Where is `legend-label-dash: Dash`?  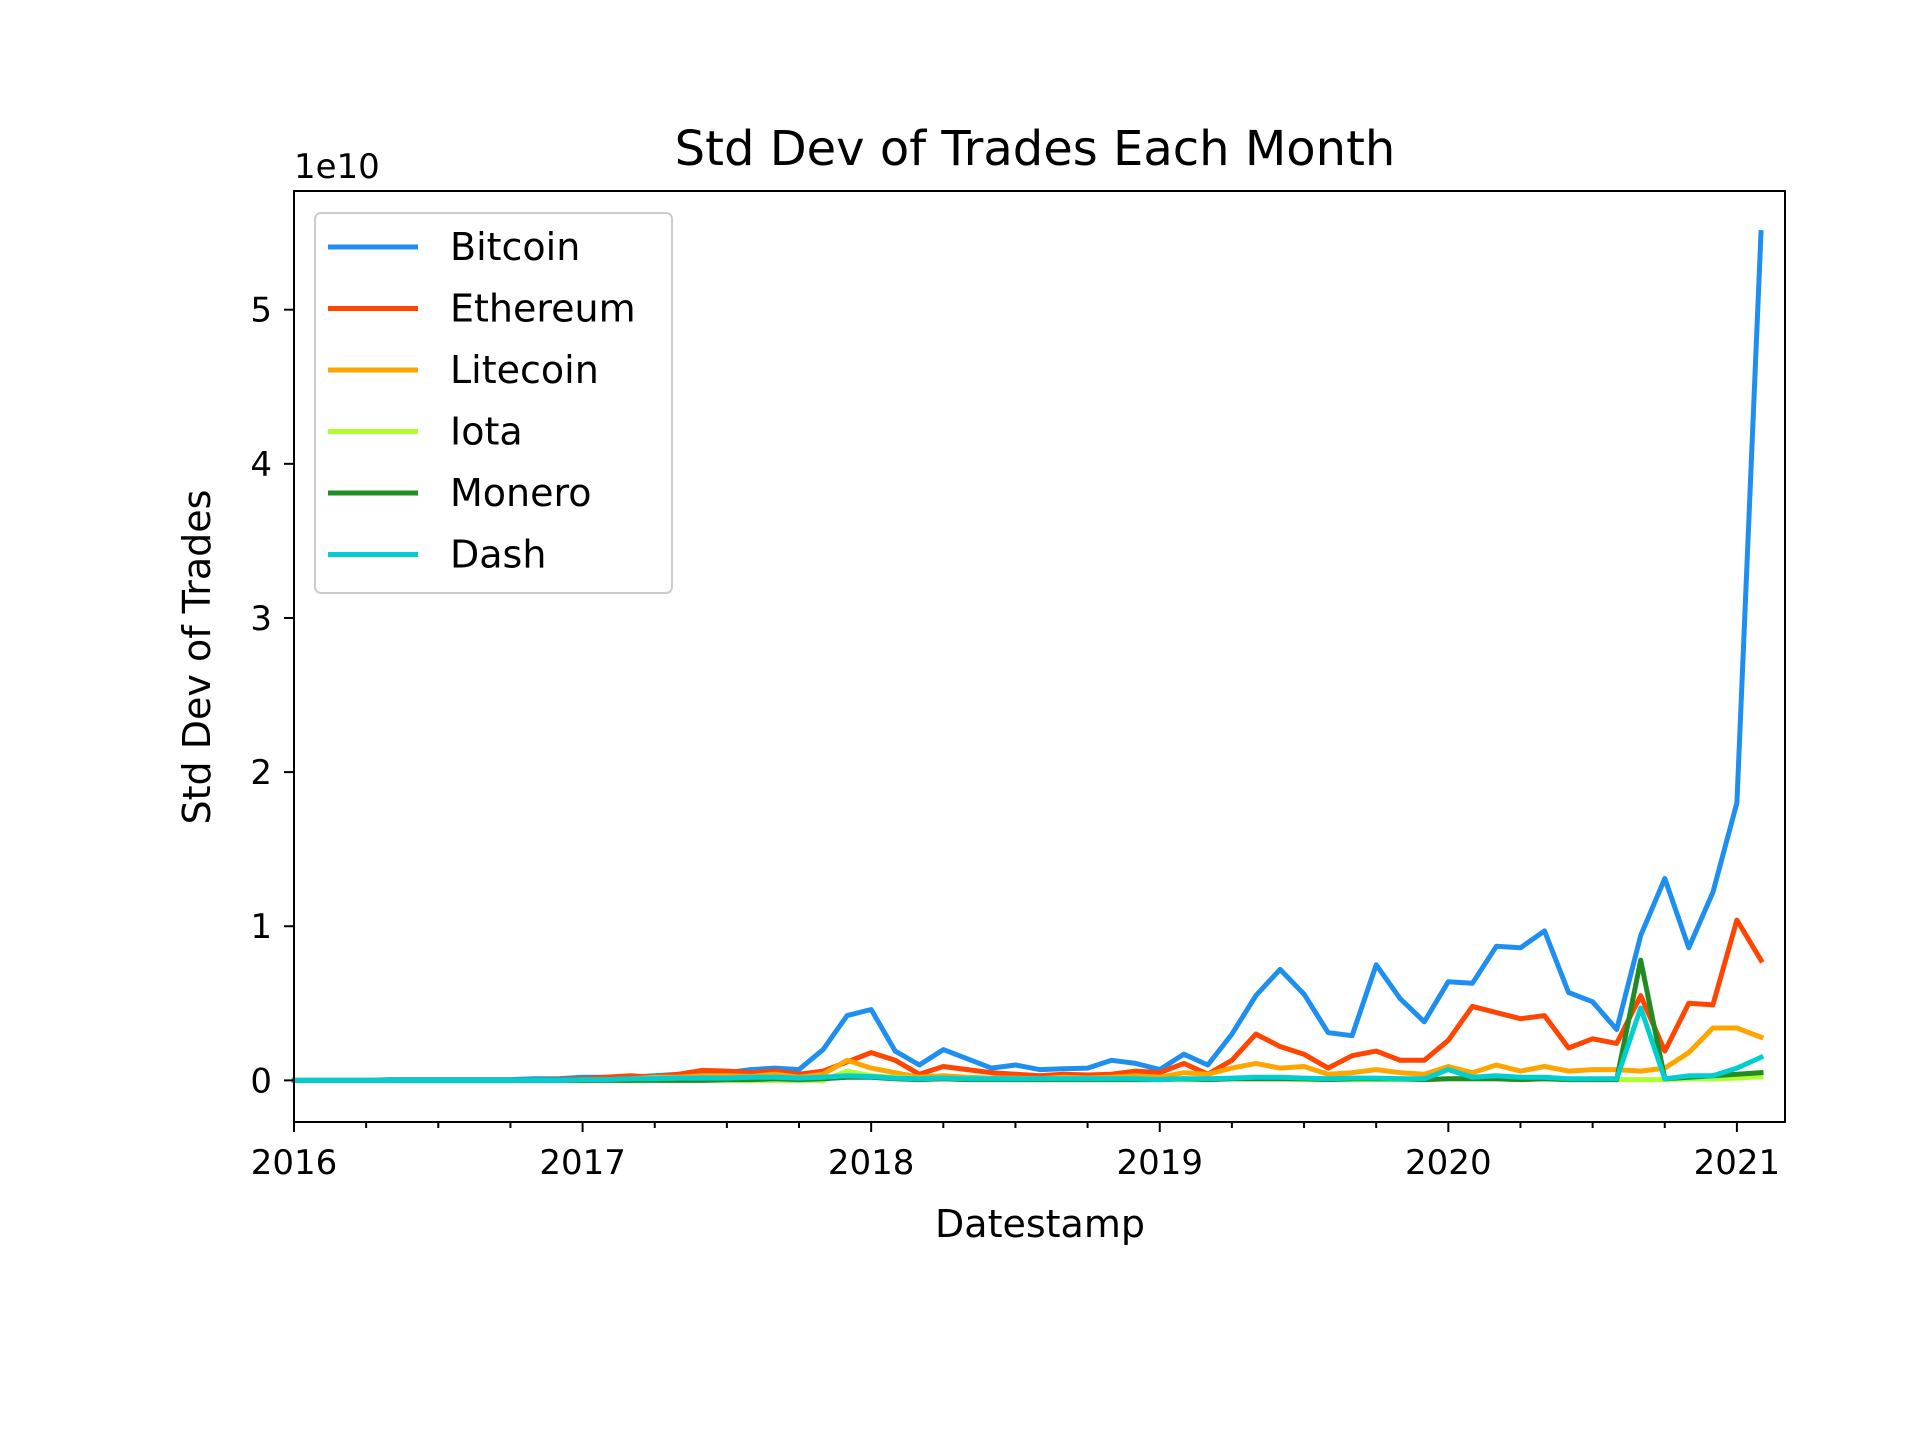
legend-label-dash: Dash is located at coordinates (498, 555).